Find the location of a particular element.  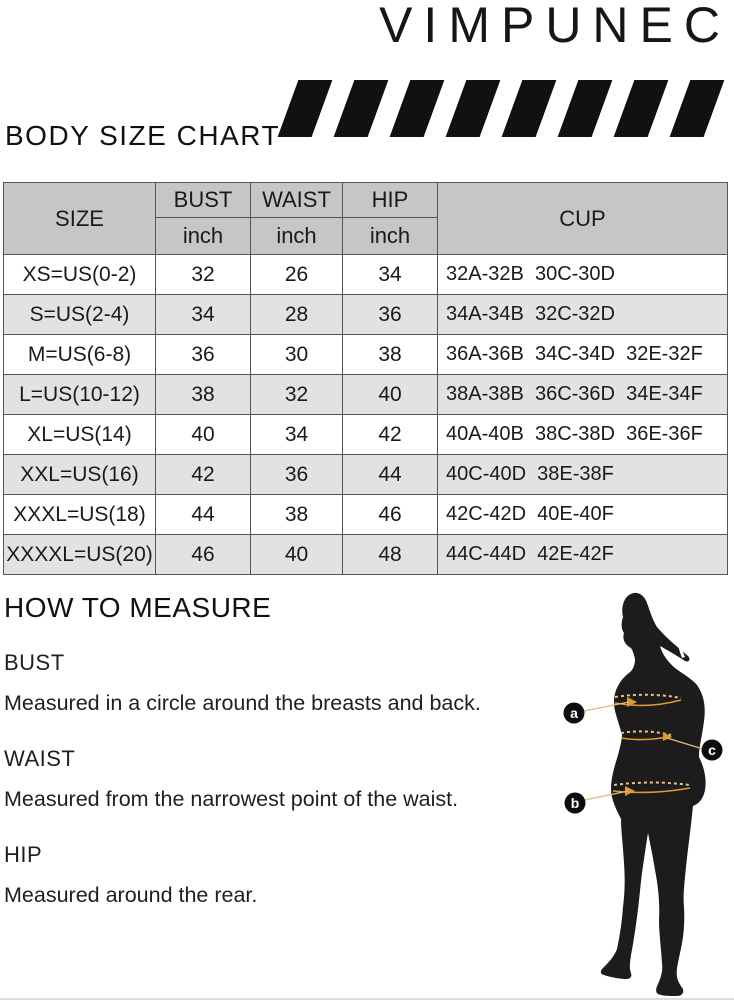

page-title: BODY SIZE CHART is located at coordinates (143, 135).